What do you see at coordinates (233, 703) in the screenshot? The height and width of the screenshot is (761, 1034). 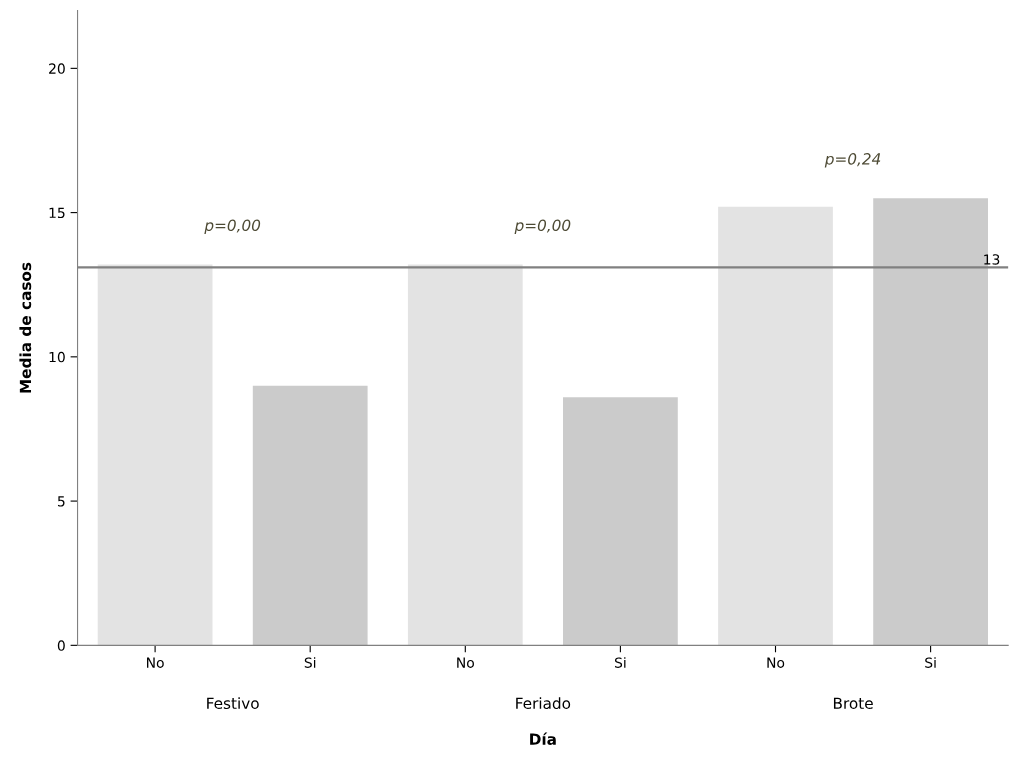 I see `text: Festivo` at bounding box center [233, 703].